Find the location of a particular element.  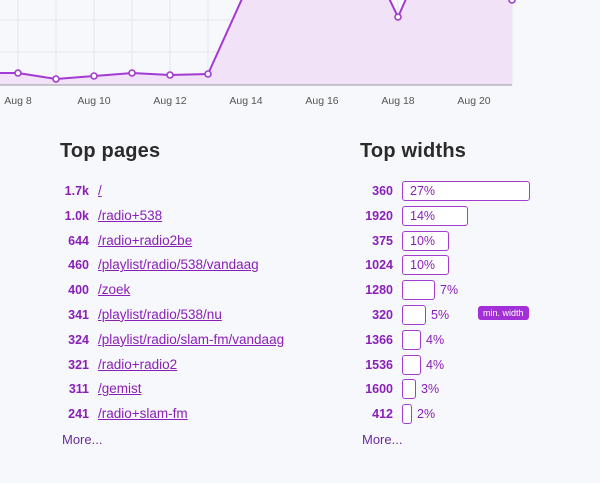

page-visit-count: 1.7k is located at coordinates (76, 191).